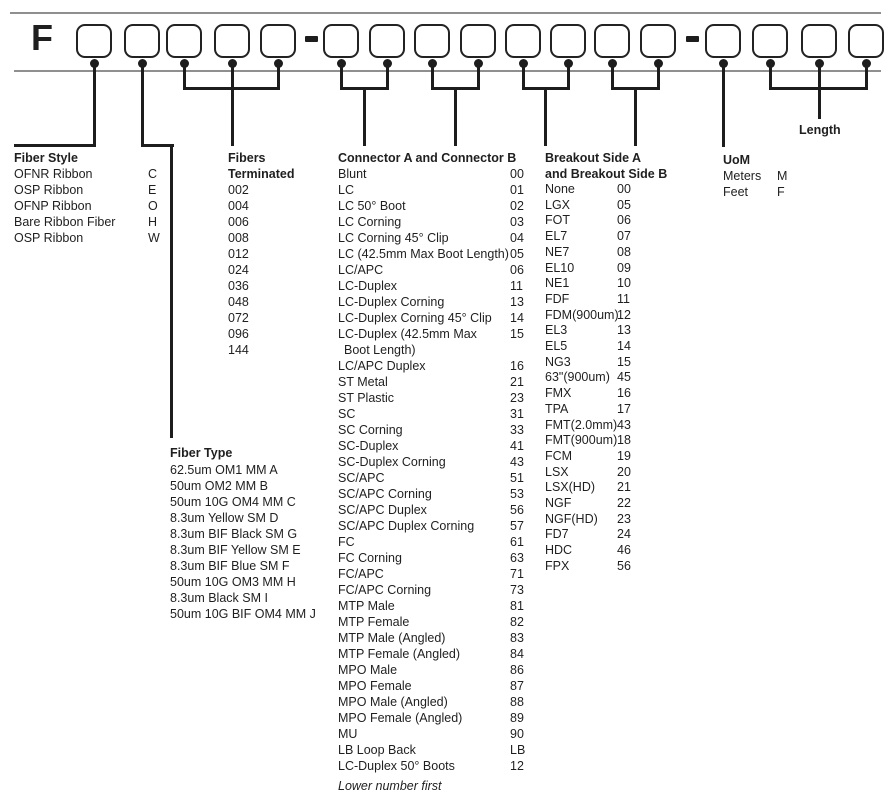 Image resolution: width=891 pixels, height=798 pixels. Describe the element at coordinates (382, 366) in the screenshot. I see `connector-label: LC/APC Duplex` at that location.